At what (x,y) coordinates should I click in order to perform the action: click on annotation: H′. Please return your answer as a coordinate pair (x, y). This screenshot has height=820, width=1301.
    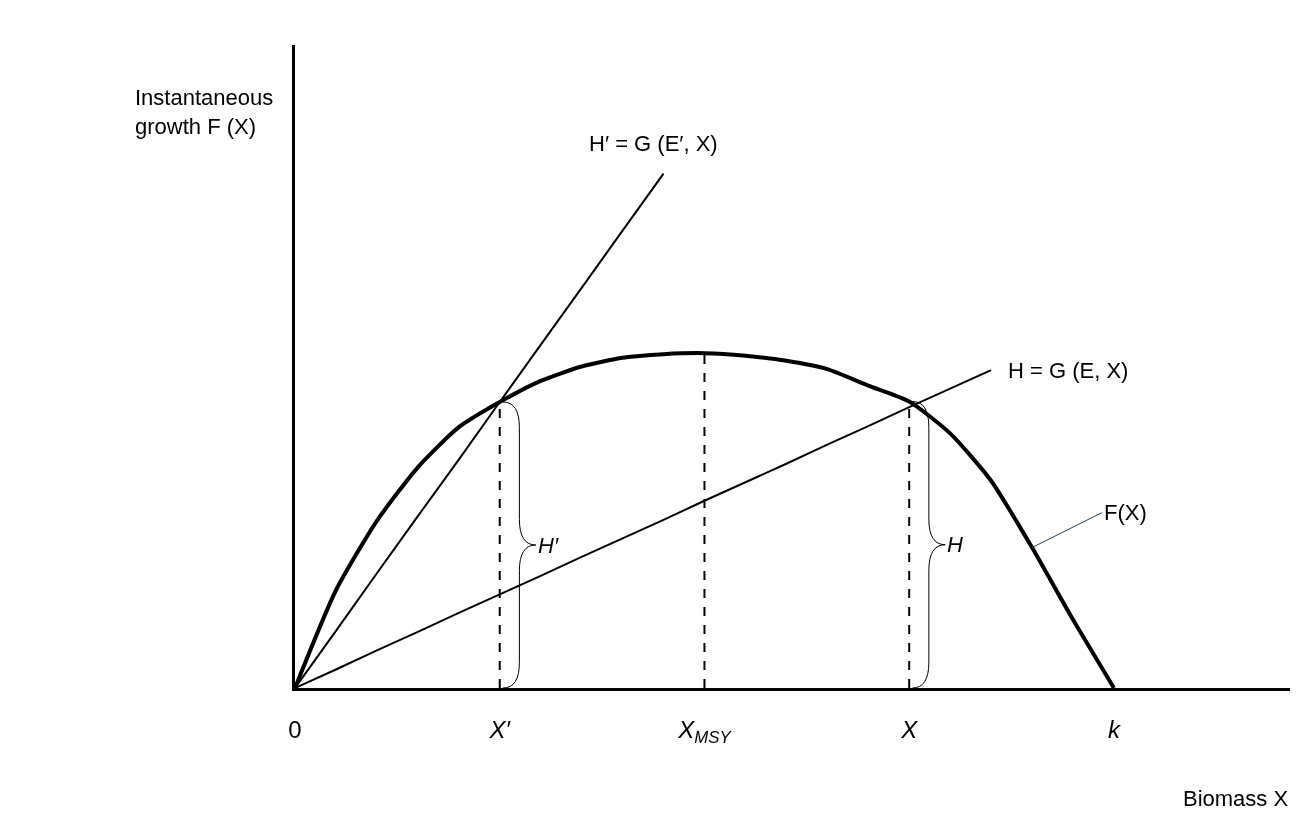
    Looking at the image, I should click on (548, 545).